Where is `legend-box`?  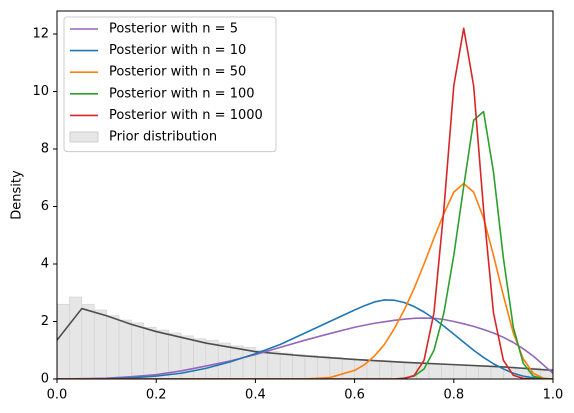 legend-box is located at coordinates (170, 84).